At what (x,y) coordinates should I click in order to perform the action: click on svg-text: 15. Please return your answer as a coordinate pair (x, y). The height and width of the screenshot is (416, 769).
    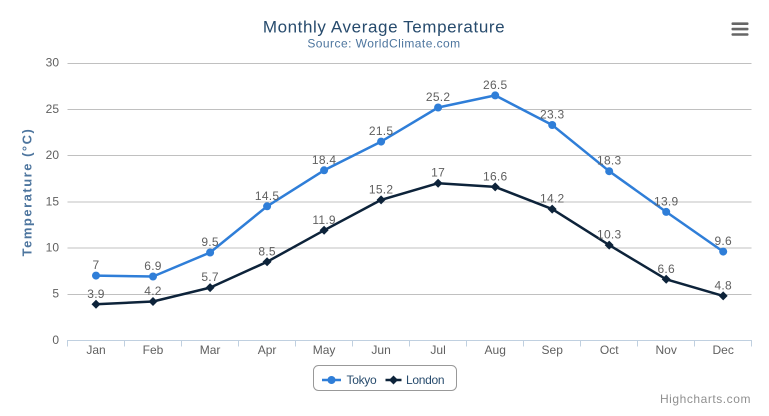
    Looking at the image, I should click on (53, 201).